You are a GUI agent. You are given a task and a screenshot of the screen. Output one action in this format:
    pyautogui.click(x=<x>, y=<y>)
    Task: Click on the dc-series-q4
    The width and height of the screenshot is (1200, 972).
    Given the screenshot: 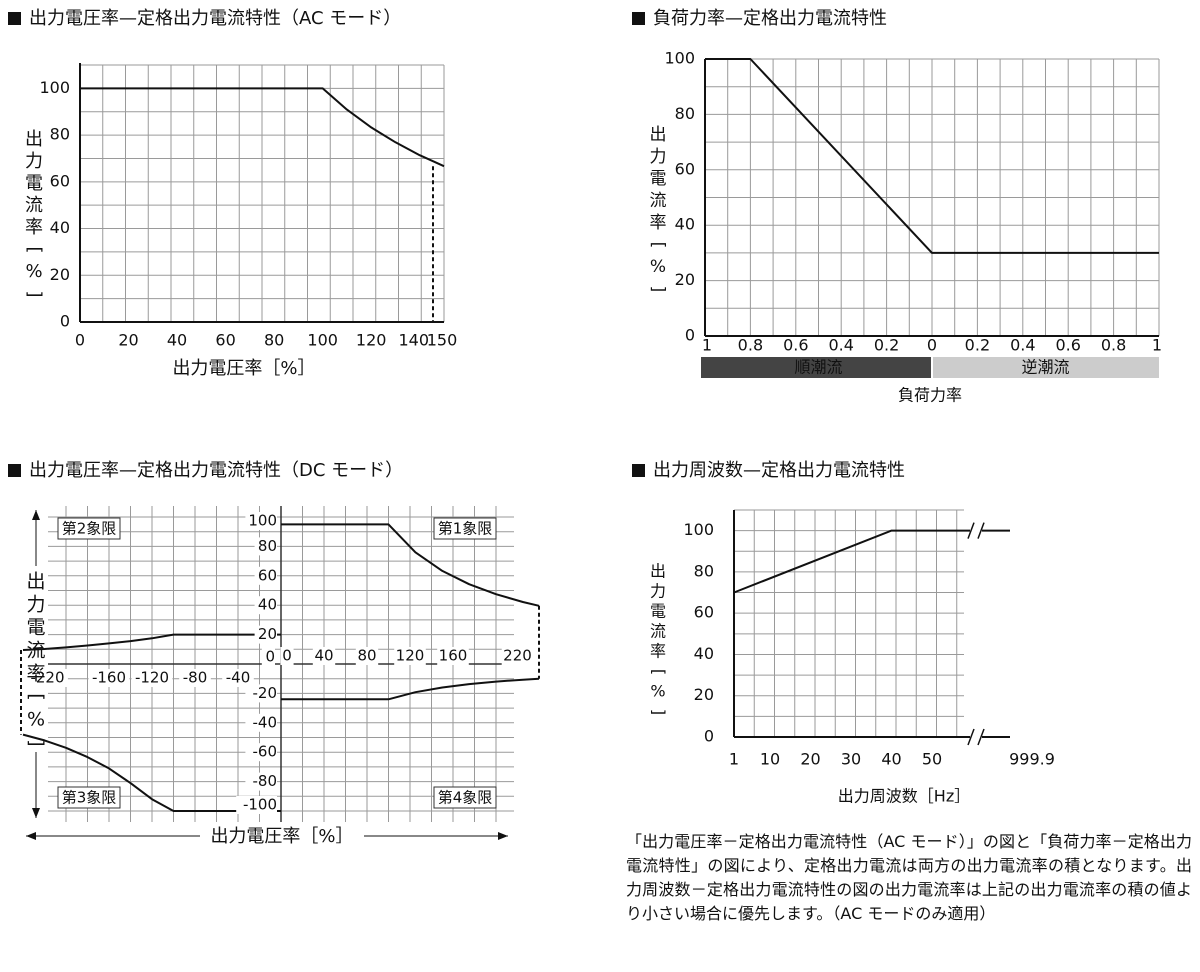 What is the action you would take?
    pyautogui.click(x=410, y=689)
    